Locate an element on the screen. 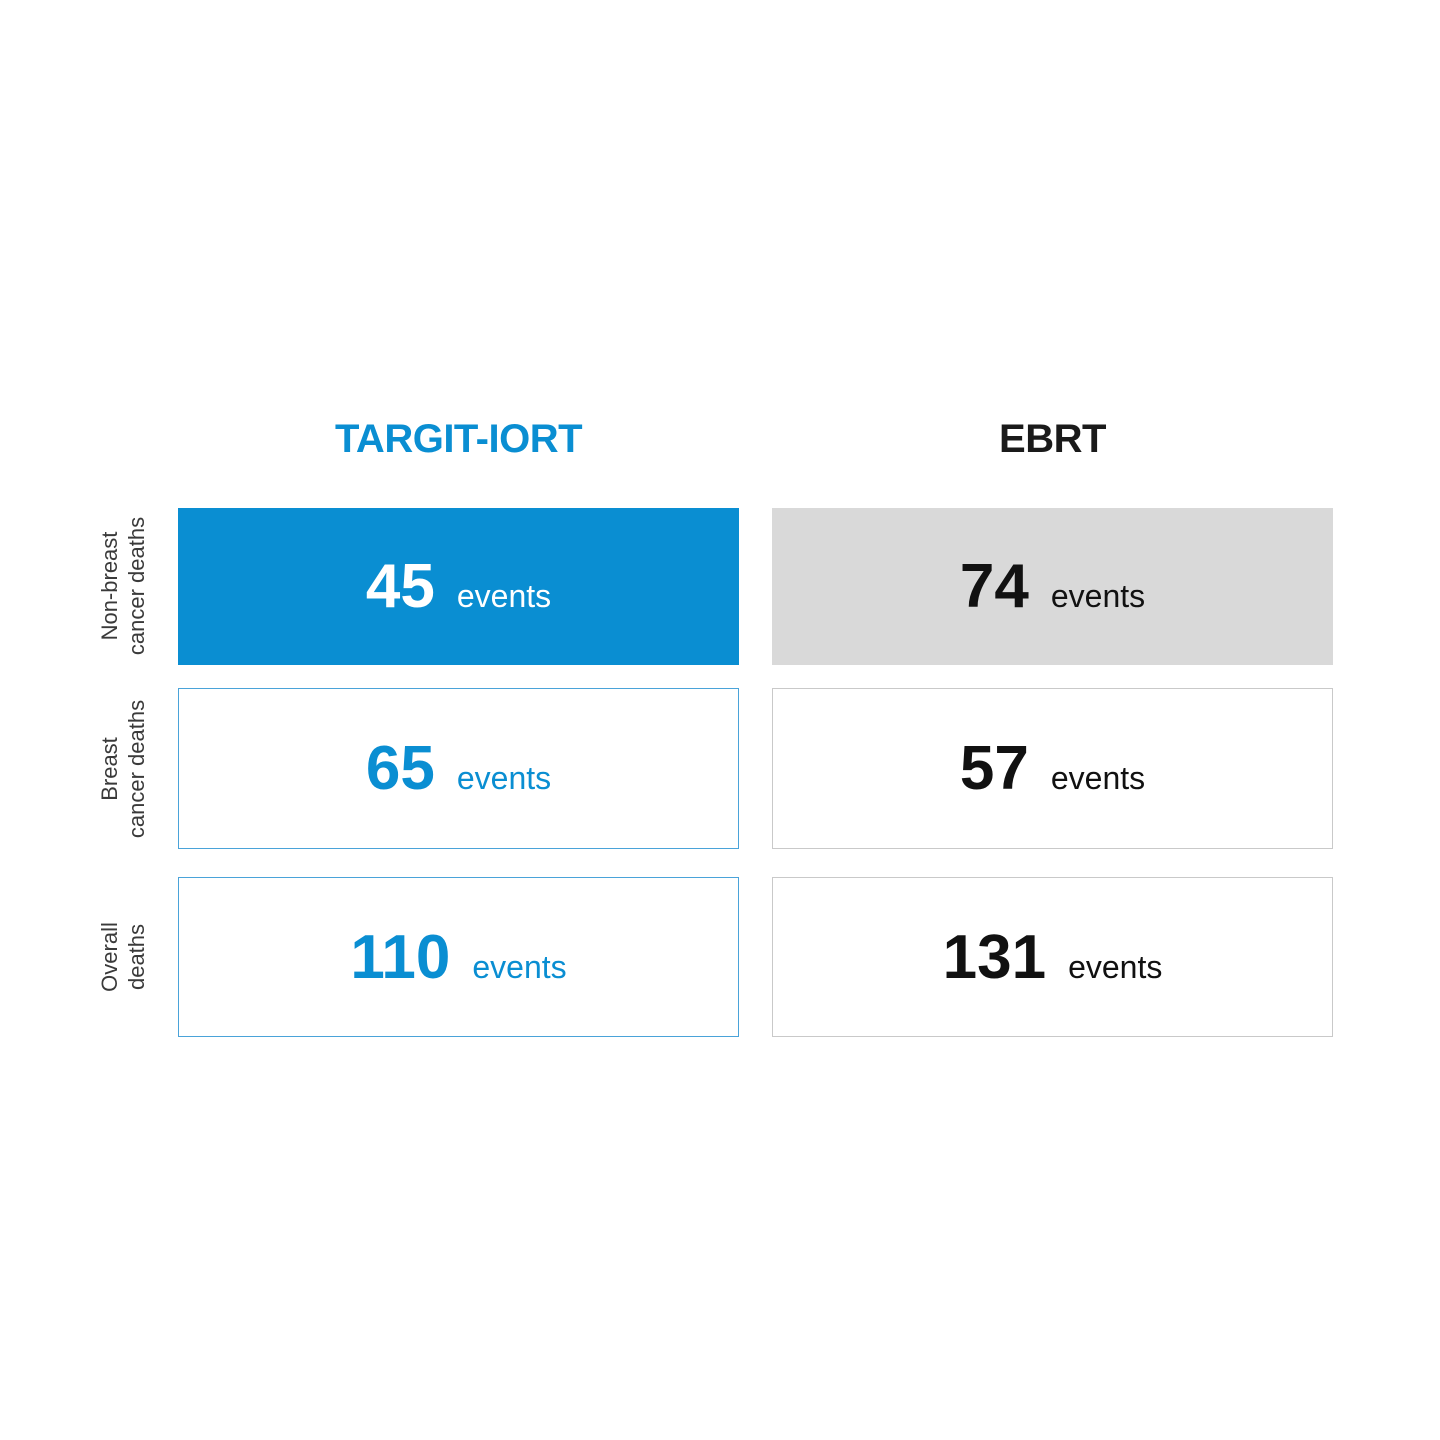  event-count: 110 is located at coordinates (400, 957).